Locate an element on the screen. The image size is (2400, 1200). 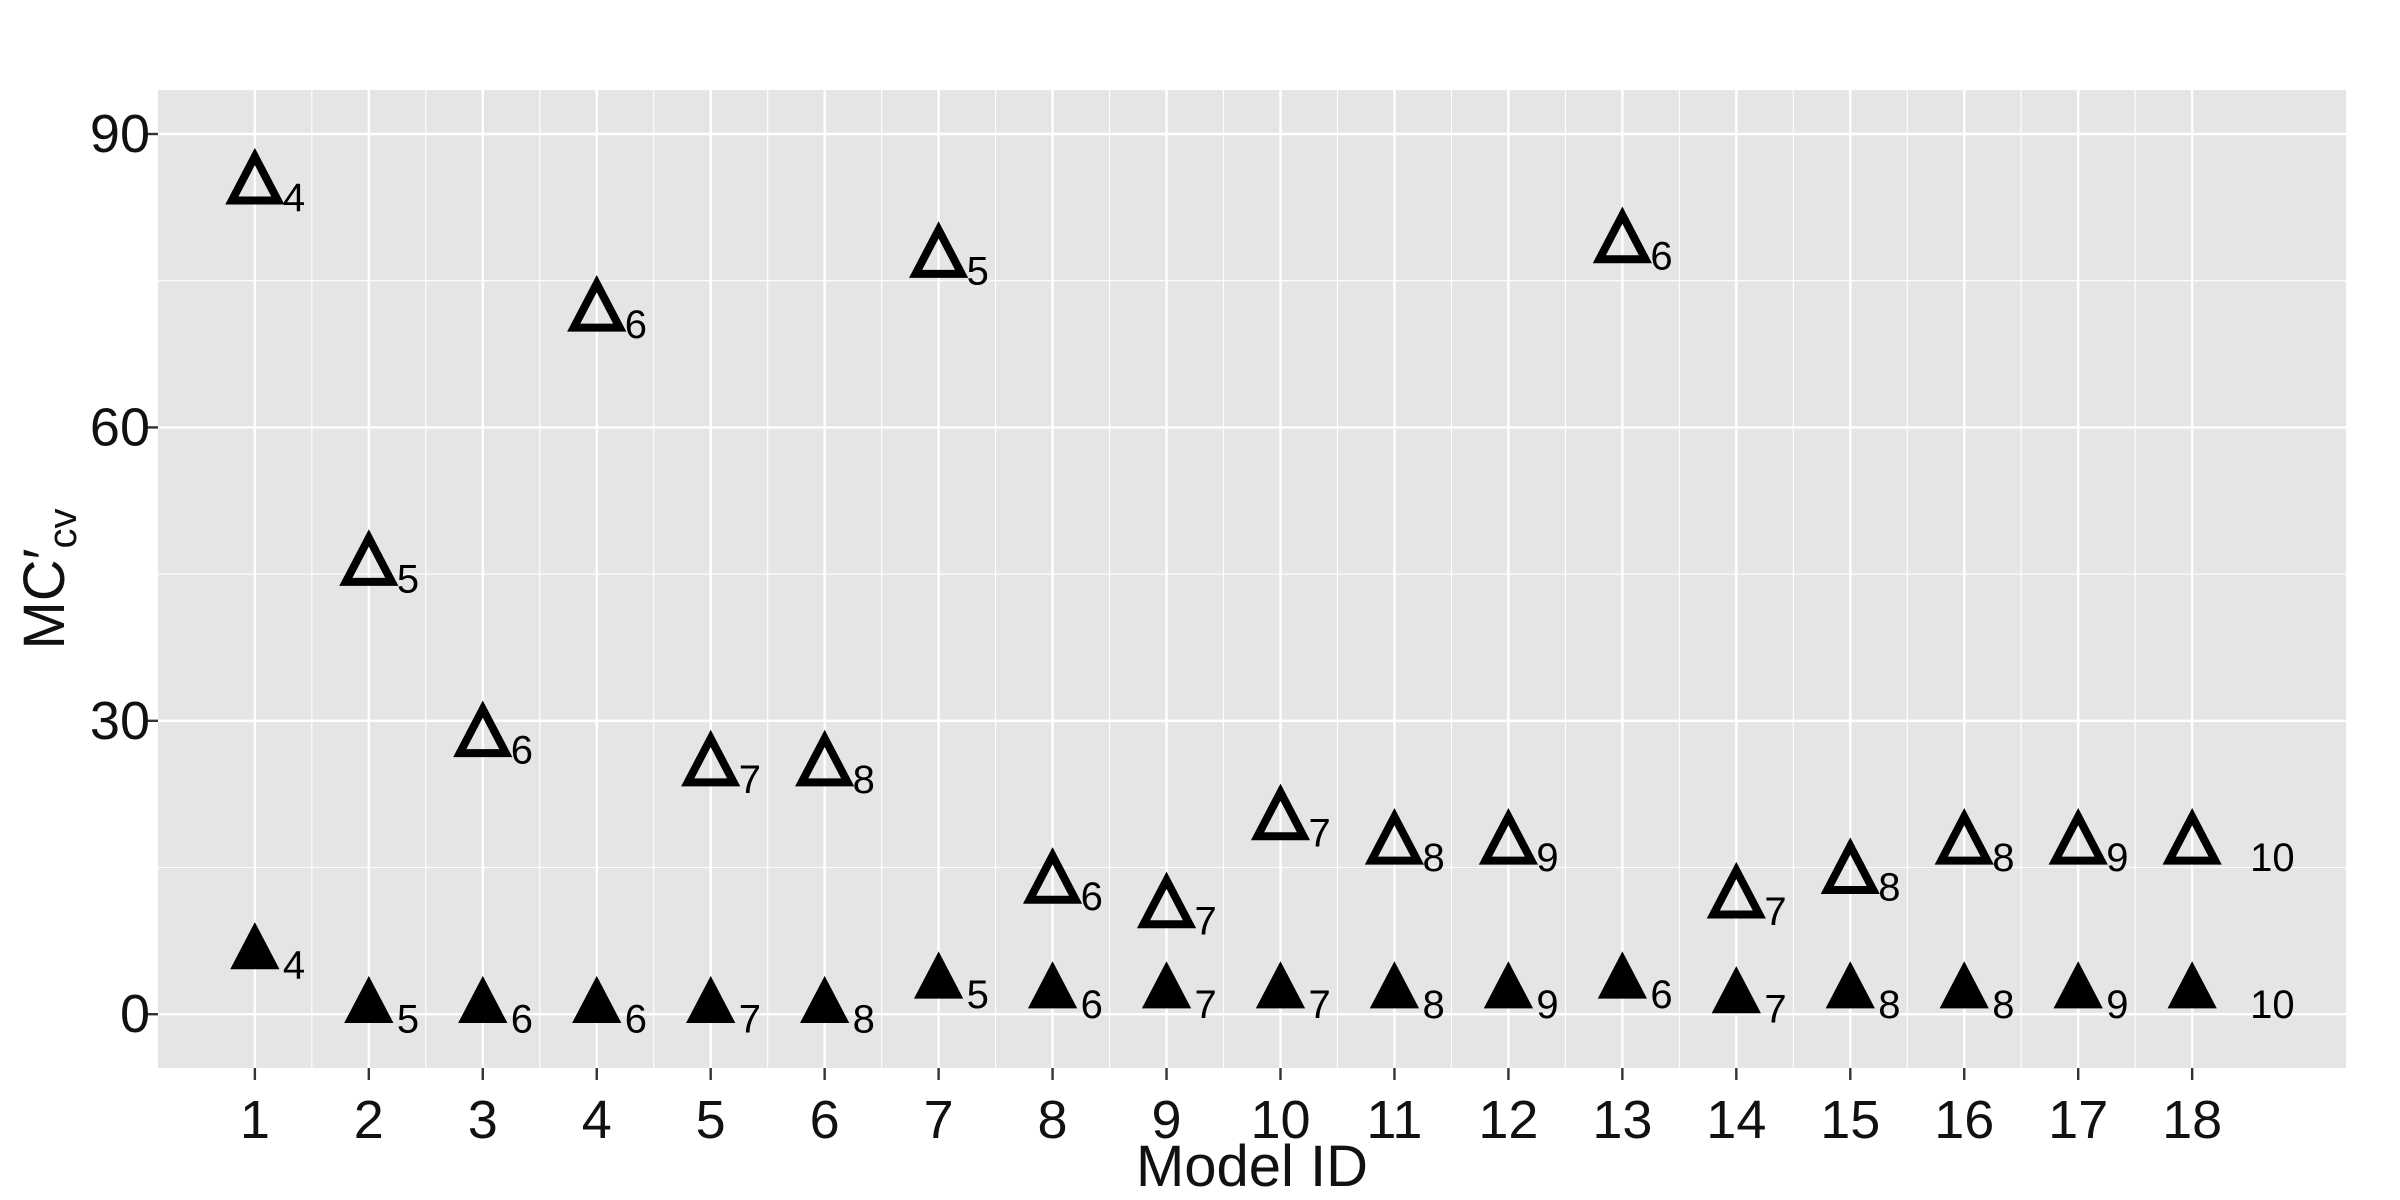
x-tick-label: 17 is located at coordinates (2078, 1120).